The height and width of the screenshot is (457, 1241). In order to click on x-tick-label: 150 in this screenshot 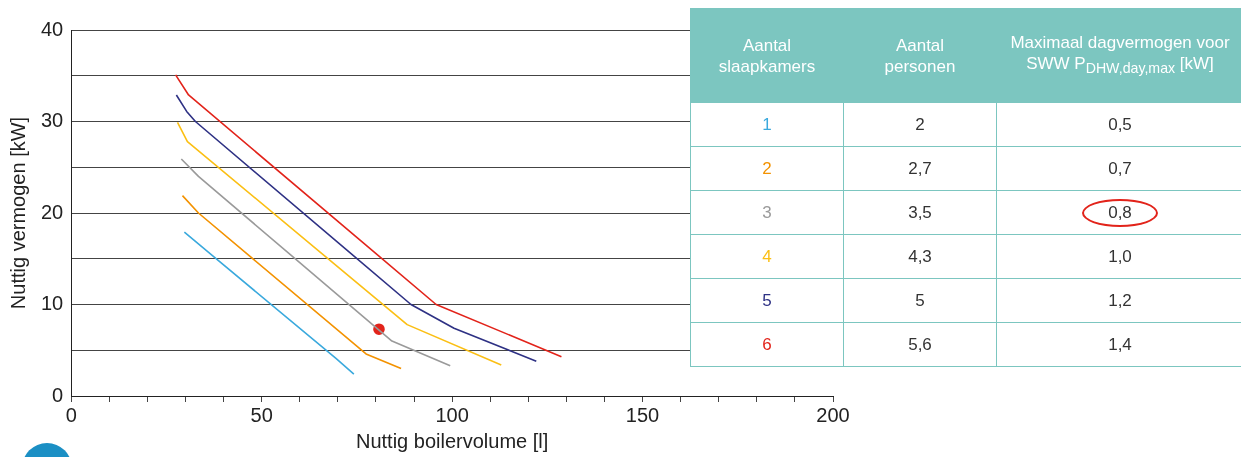, I will do `click(642, 414)`.